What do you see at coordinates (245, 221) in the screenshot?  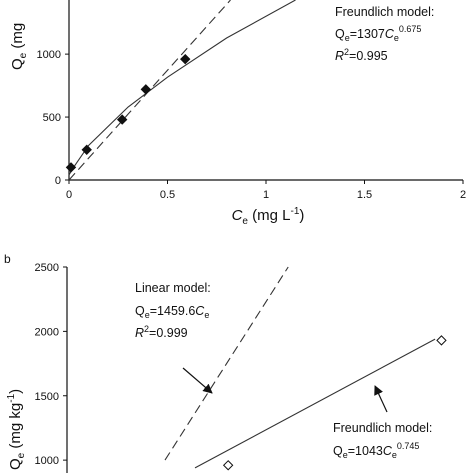 I see `x-label-sub: e` at bounding box center [245, 221].